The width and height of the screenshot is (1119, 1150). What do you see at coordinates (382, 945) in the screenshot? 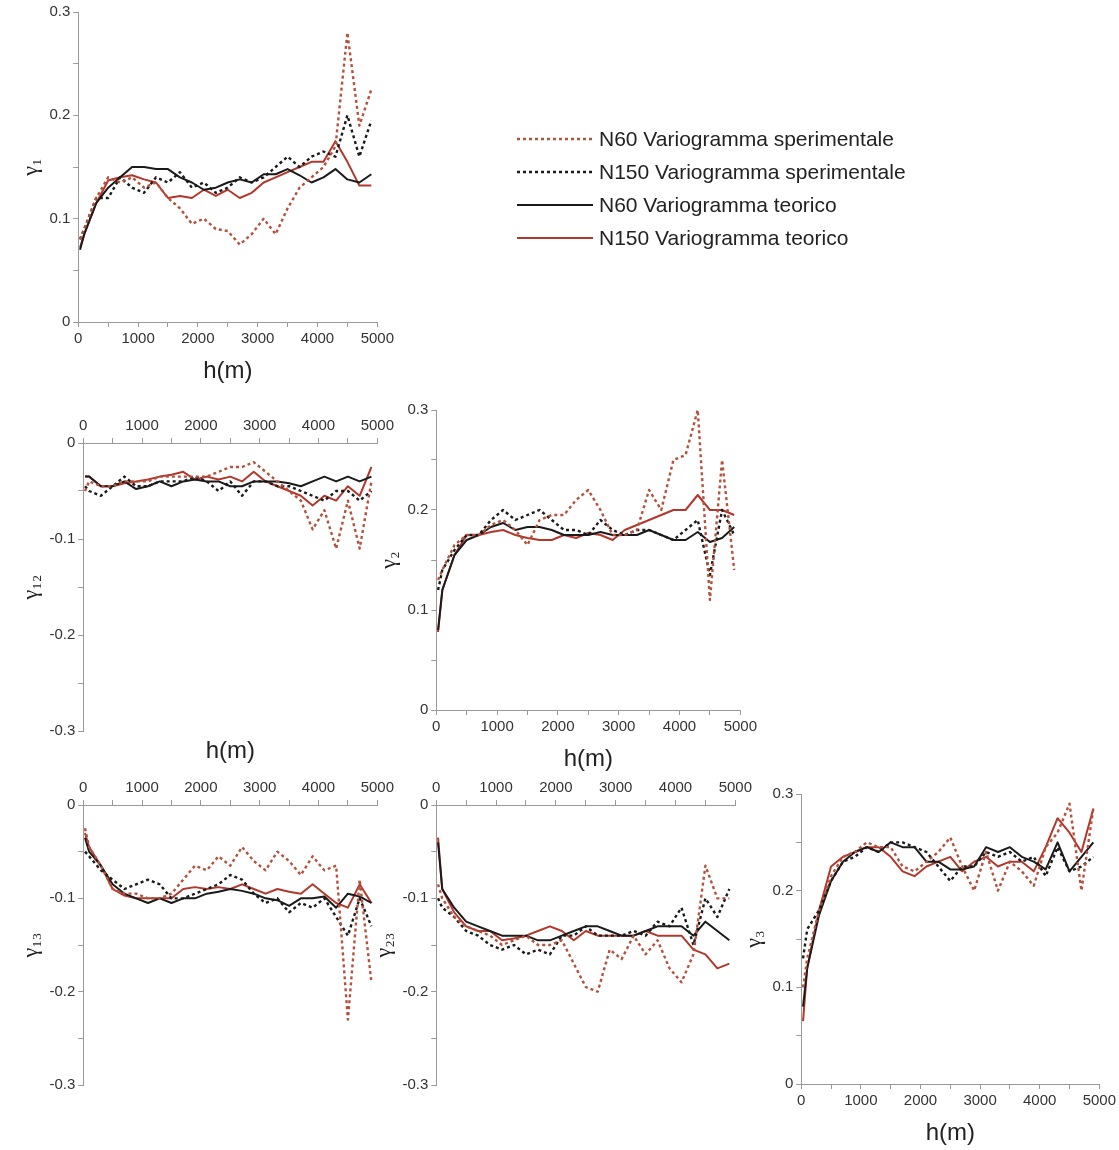
I see `y-axis-title: γ₂₃` at bounding box center [382, 945].